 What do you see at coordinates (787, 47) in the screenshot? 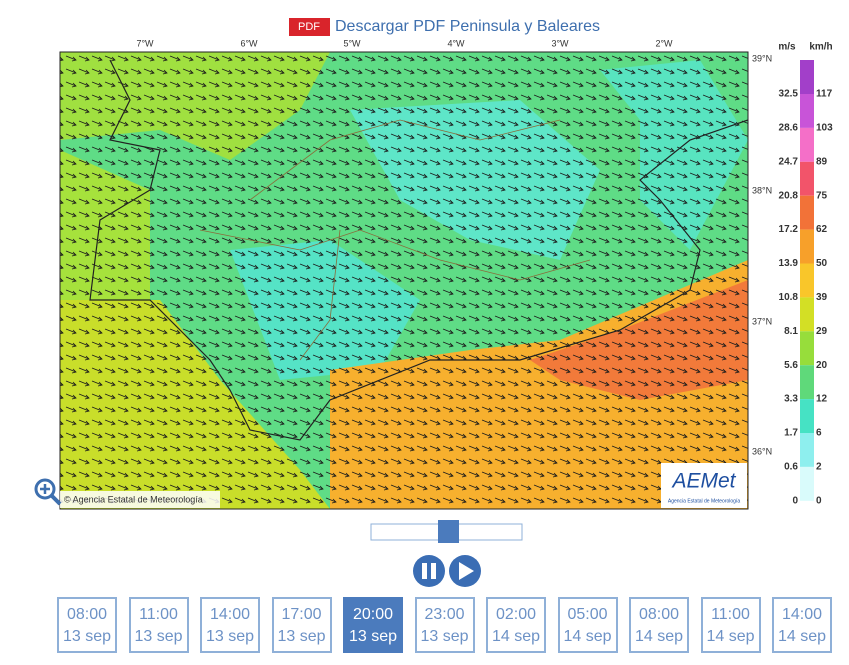
I see `legend-unit: m/s` at bounding box center [787, 47].